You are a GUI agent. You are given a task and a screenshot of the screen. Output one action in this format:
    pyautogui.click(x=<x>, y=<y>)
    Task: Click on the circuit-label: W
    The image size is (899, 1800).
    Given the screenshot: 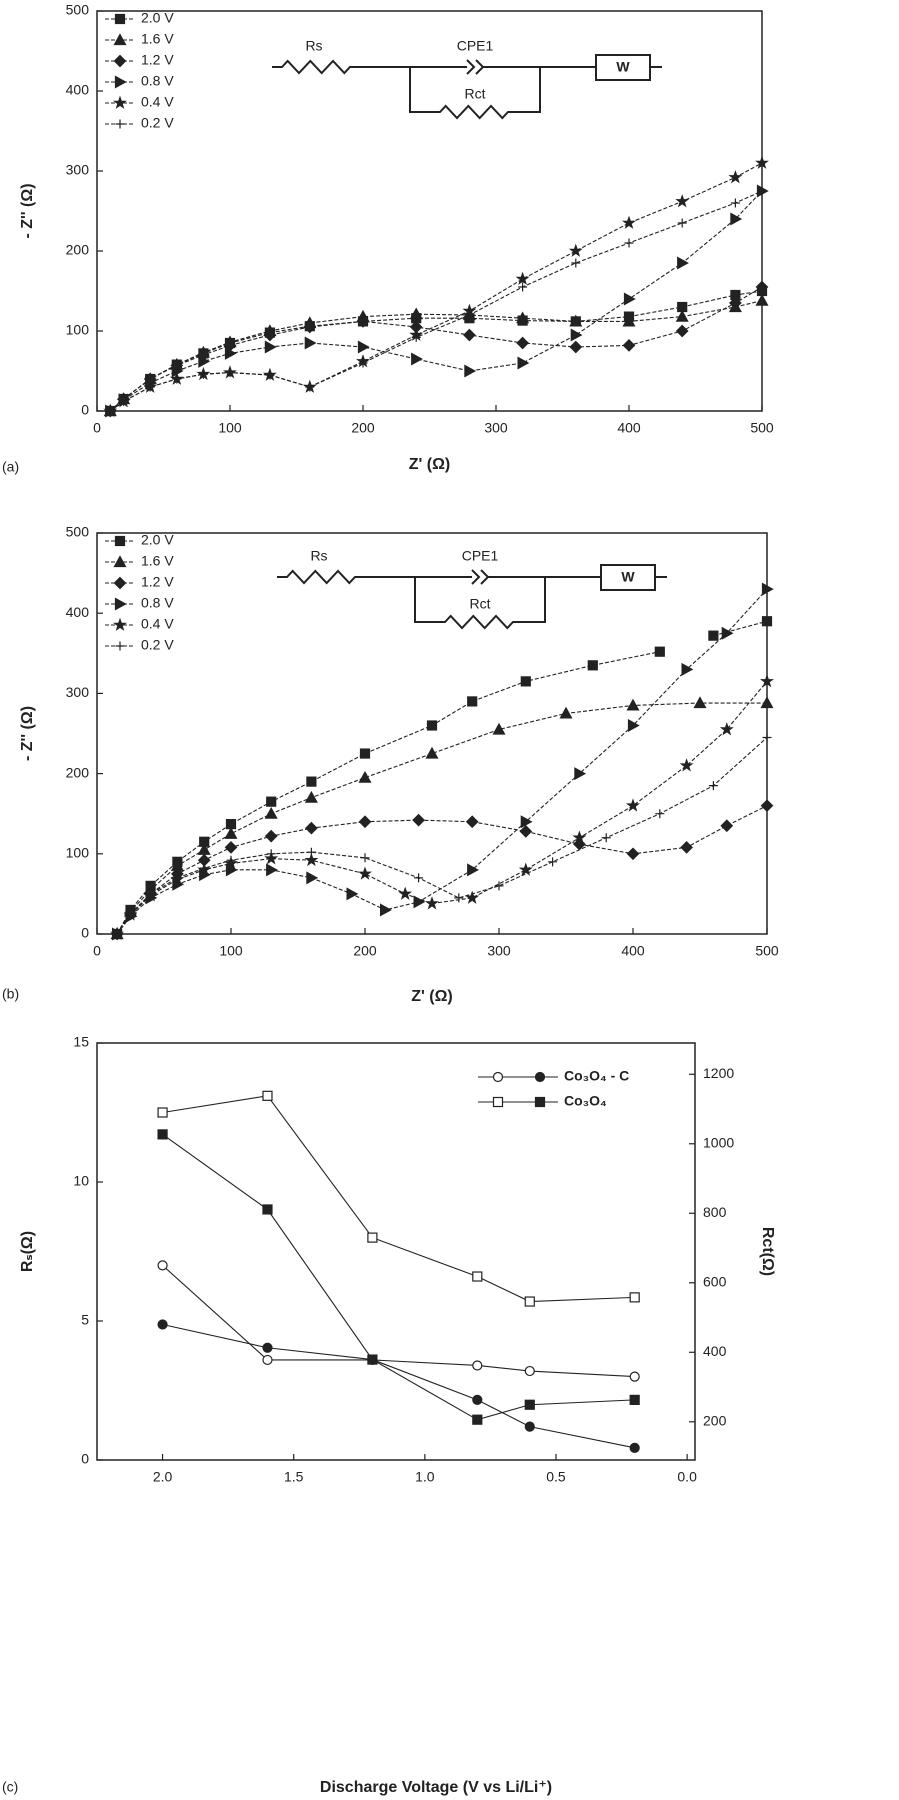 What is the action you would take?
    pyautogui.click(x=628, y=577)
    